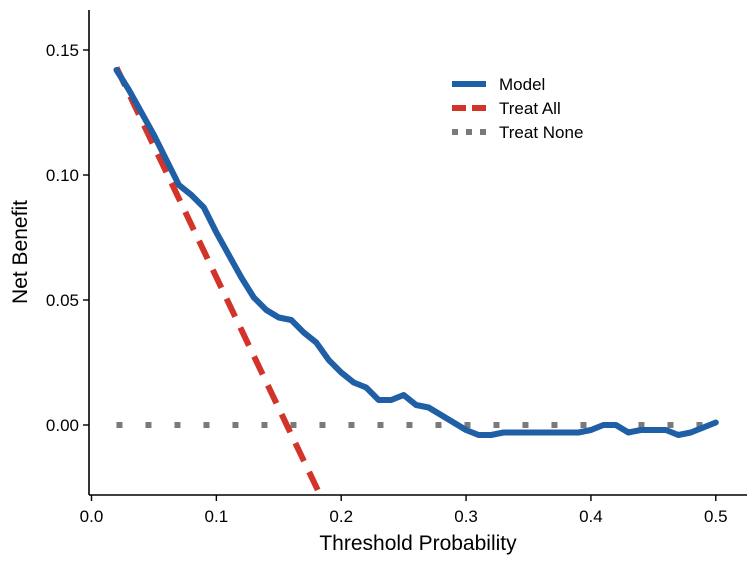 This screenshot has height=564, width=756. Describe the element at coordinates (541, 132) in the screenshot. I see `legend-label: Treat None` at that location.